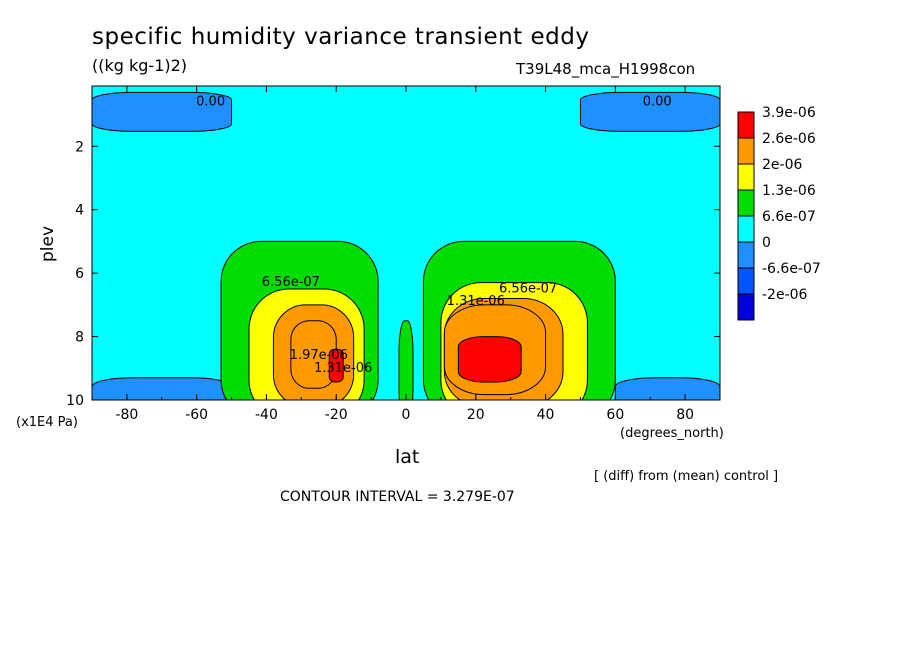 The image size is (904, 654). What do you see at coordinates (789, 217) in the screenshot?
I see `legend-label: 6.6e-07` at bounding box center [789, 217].